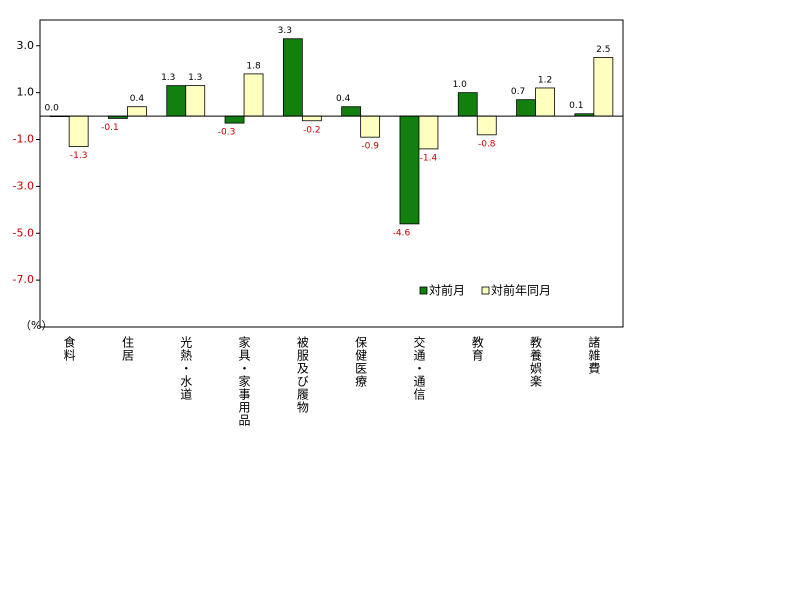  What do you see at coordinates (110, 128) in the screenshot?
I see `value-label: -0.1` at bounding box center [110, 128].